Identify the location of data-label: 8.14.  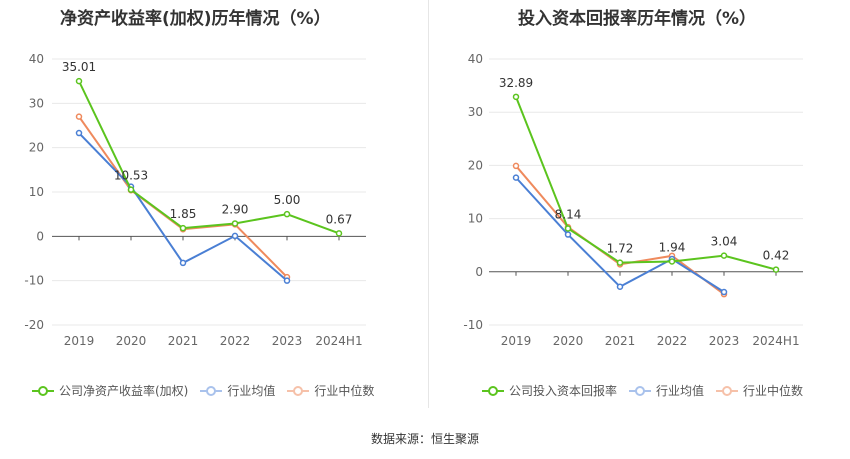
(568, 214).